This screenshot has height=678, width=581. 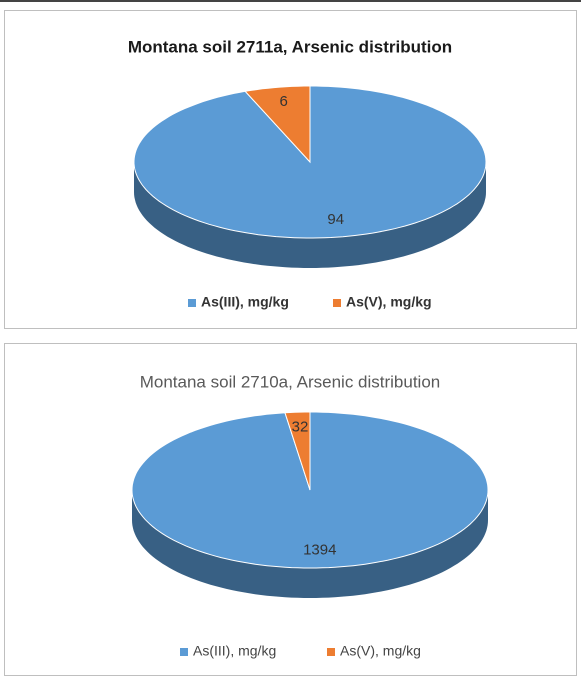 What do you see at coordinates (290, 46) in the screenshot?
I see `chart-title: Montana soil 2711a, Arsenic distribution` at bounding box center [290, 46].